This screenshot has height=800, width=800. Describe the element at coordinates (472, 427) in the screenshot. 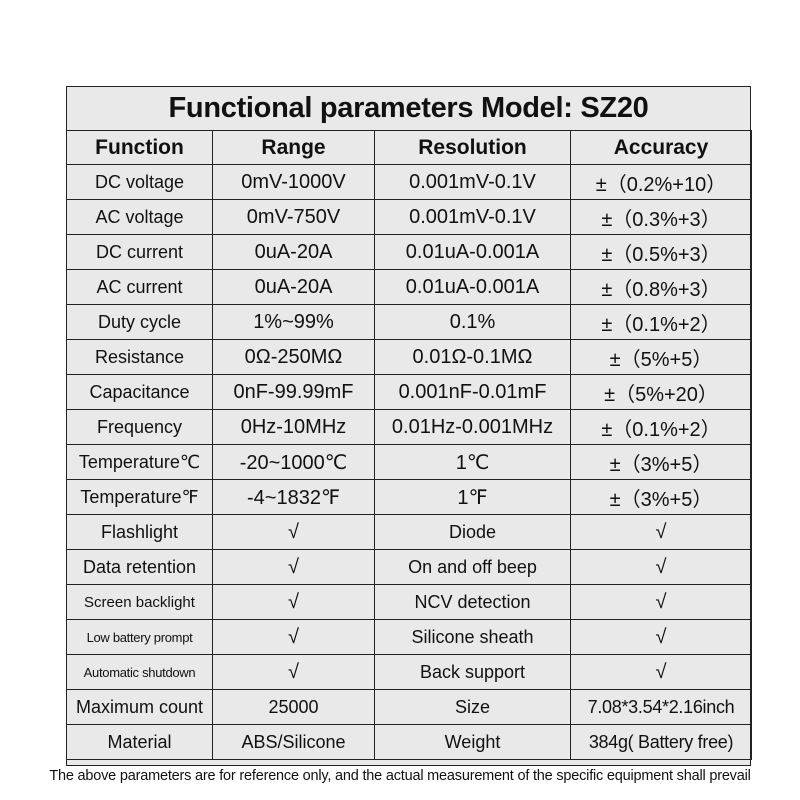

I see `resolution-cell: 0.01Hz-0.001MHz` at that location.